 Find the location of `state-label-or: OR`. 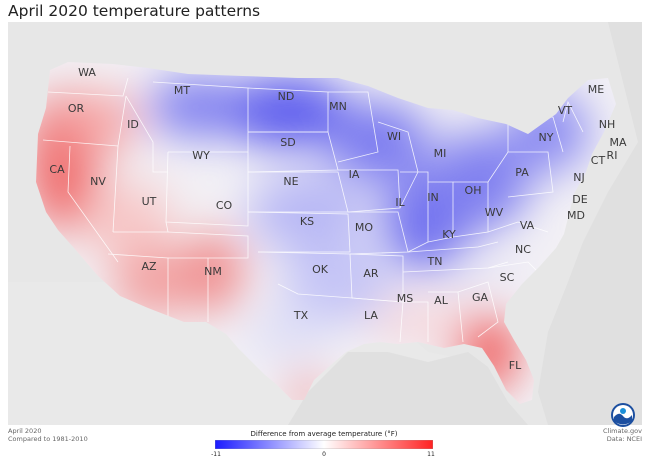

state-label-or: OR is located at coordinates (76, 108).